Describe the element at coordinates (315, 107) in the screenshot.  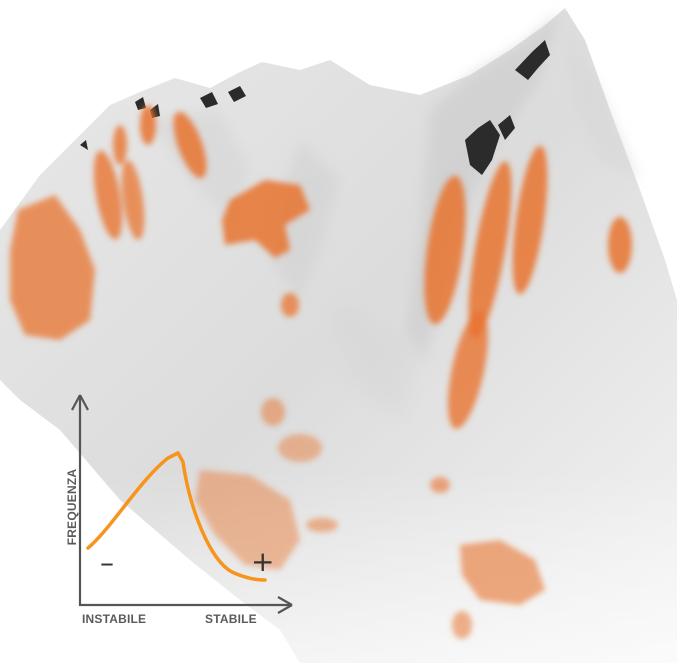
I see `rock-outcrops` at that location.